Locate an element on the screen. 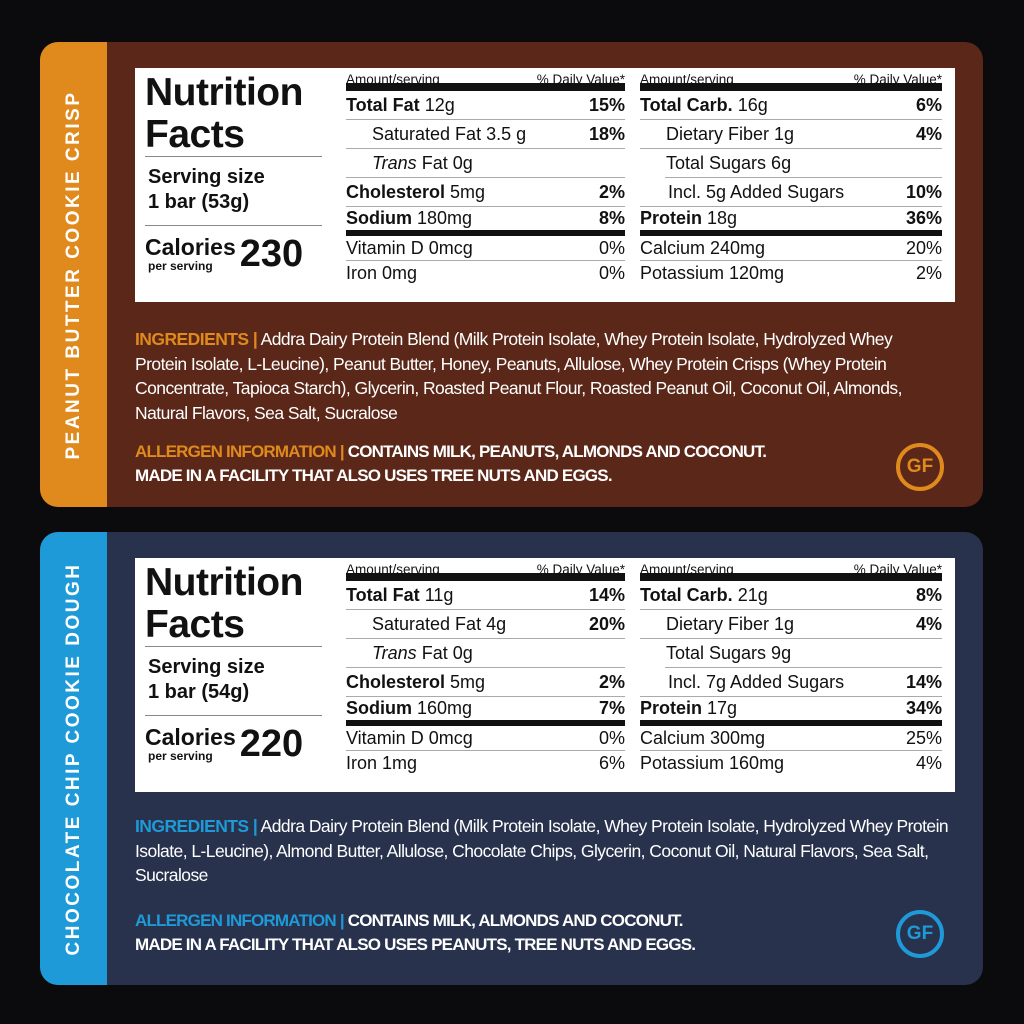  gluten-free-badge: GF is located at coordinates (920, 934).